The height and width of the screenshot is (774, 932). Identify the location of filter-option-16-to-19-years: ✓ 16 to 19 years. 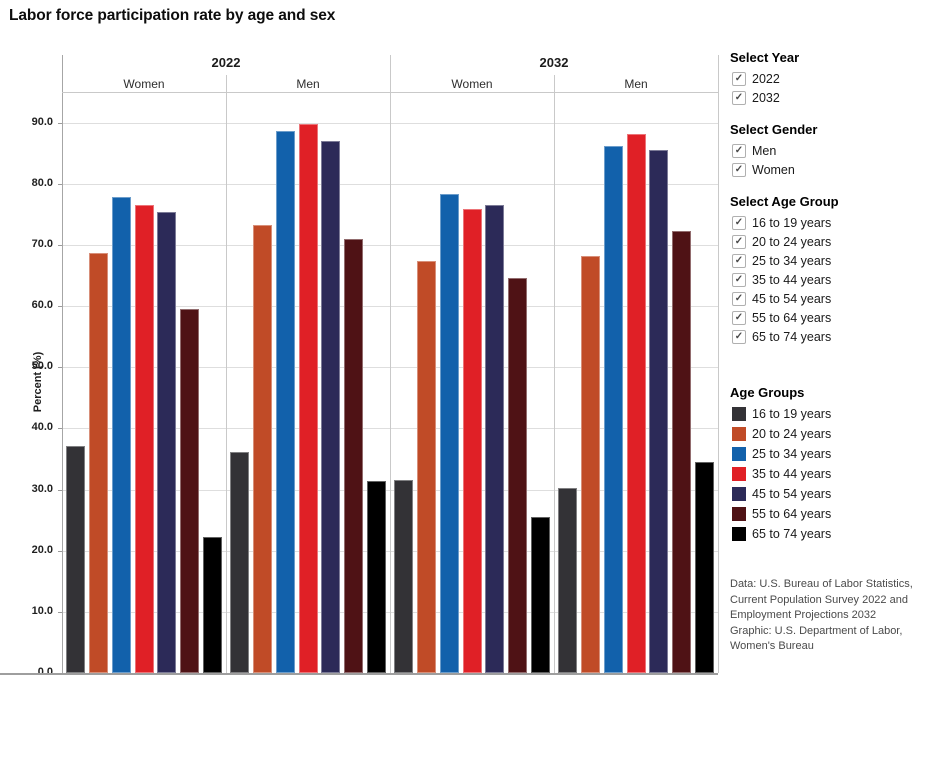
(830, 222).